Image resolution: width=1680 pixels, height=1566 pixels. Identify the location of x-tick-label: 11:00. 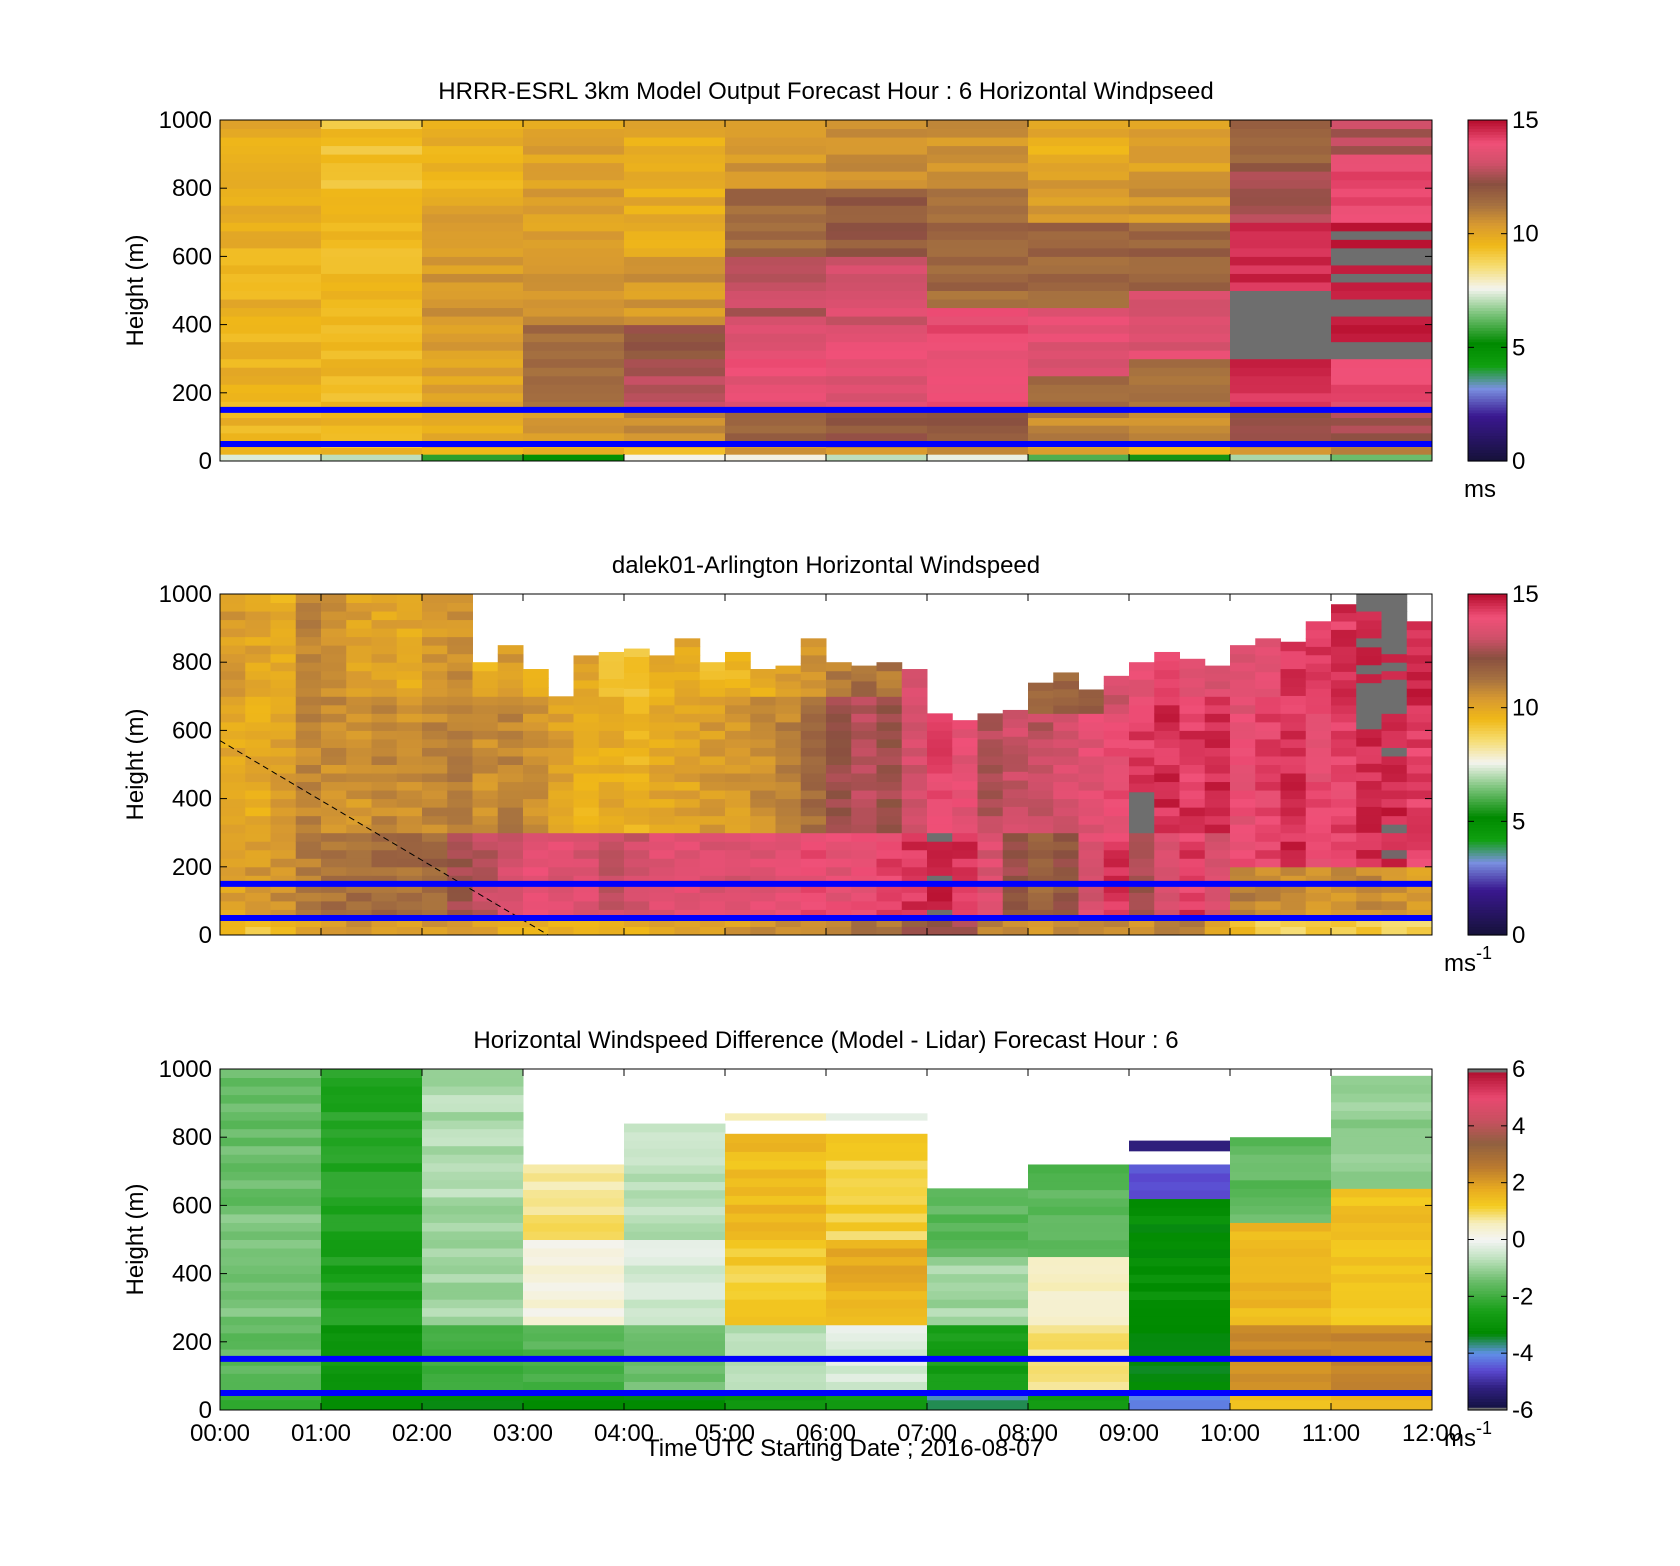
(1331, 1433).